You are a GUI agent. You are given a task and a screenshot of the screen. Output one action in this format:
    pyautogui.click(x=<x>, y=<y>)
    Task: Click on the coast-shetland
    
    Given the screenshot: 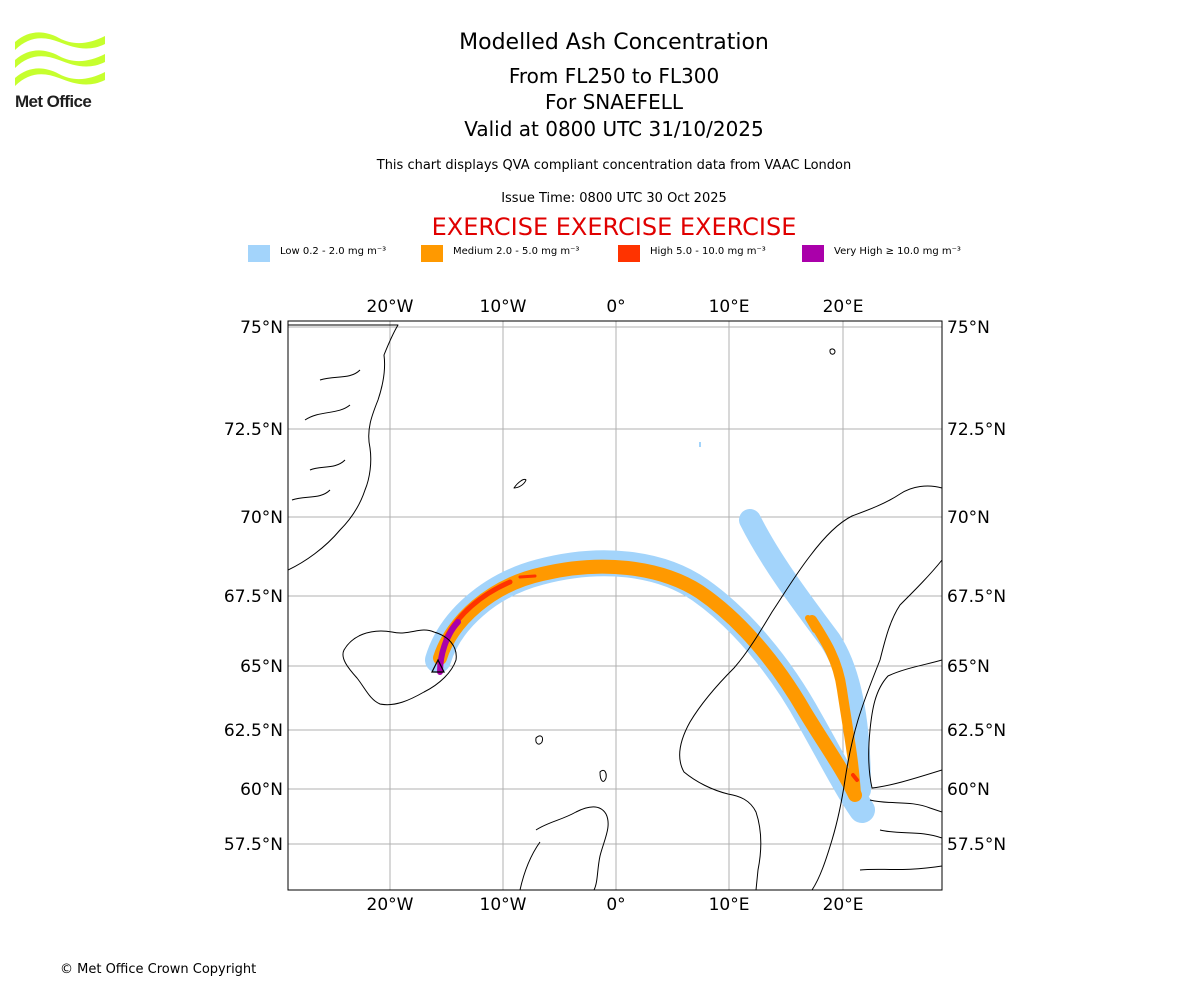 What is the action you would take?
    pyautogui.click(x=603, y=775)
    